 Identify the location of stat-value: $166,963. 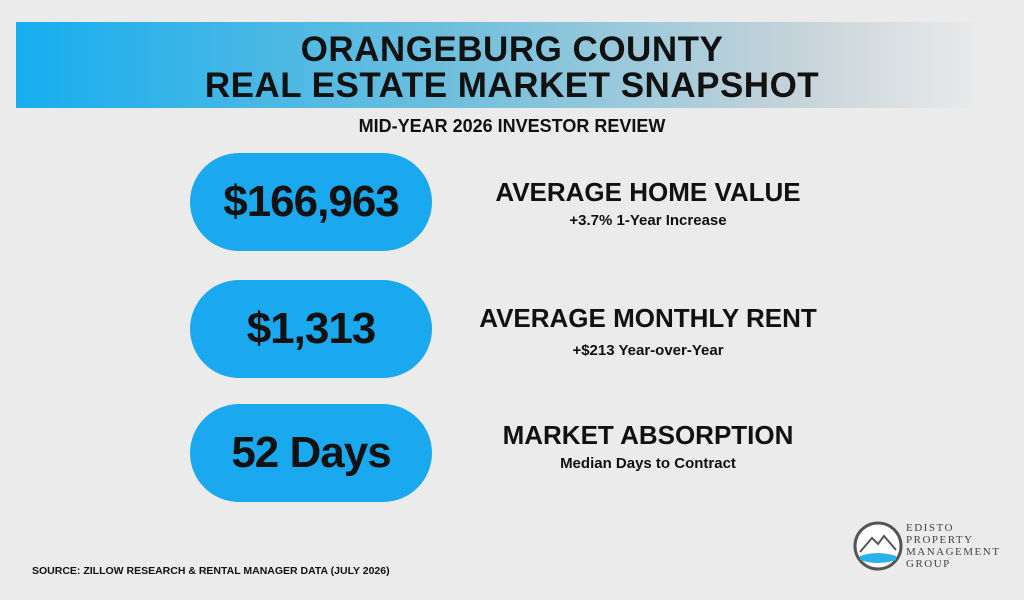
(311, 202).